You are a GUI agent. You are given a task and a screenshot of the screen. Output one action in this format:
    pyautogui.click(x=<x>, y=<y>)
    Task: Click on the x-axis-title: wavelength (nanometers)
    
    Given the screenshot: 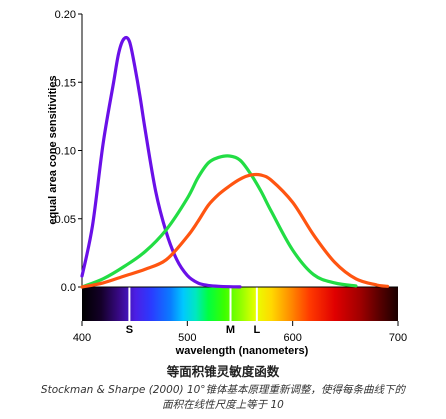 What is the action you would take?
    pyautogui.click(x=242, y=351)
    